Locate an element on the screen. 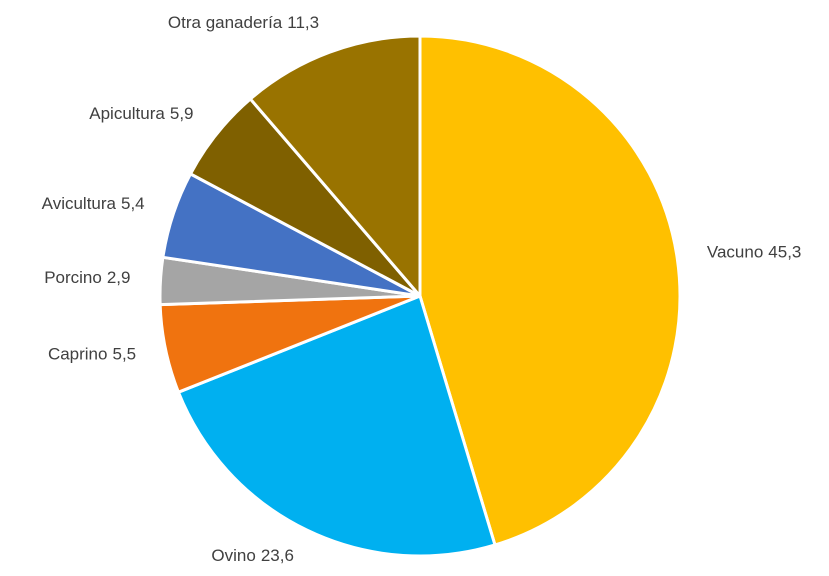 The image size is (829, 576). value-label: 2,9 is located at coordinates (119, 278).